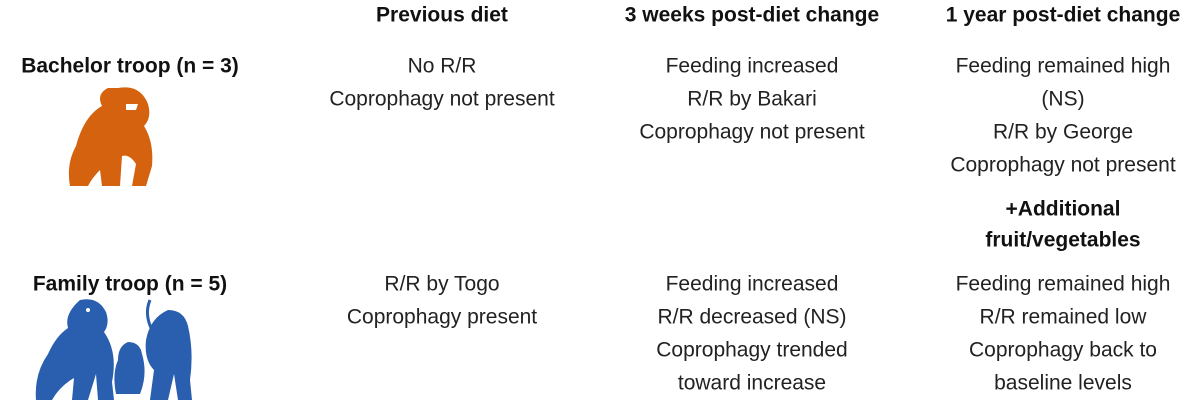  I want to click on note-line: fruit/vegetables, so click(1062, 240).